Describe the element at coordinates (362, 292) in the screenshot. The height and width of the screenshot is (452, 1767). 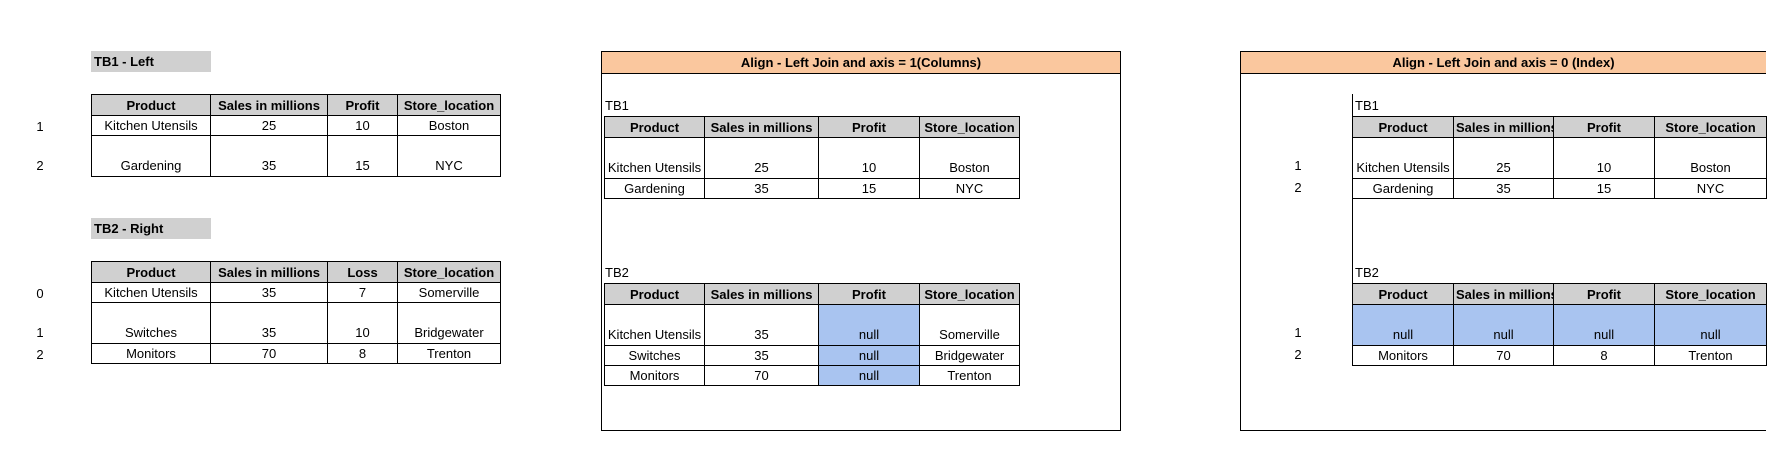
I see `cell: 7` at that location.